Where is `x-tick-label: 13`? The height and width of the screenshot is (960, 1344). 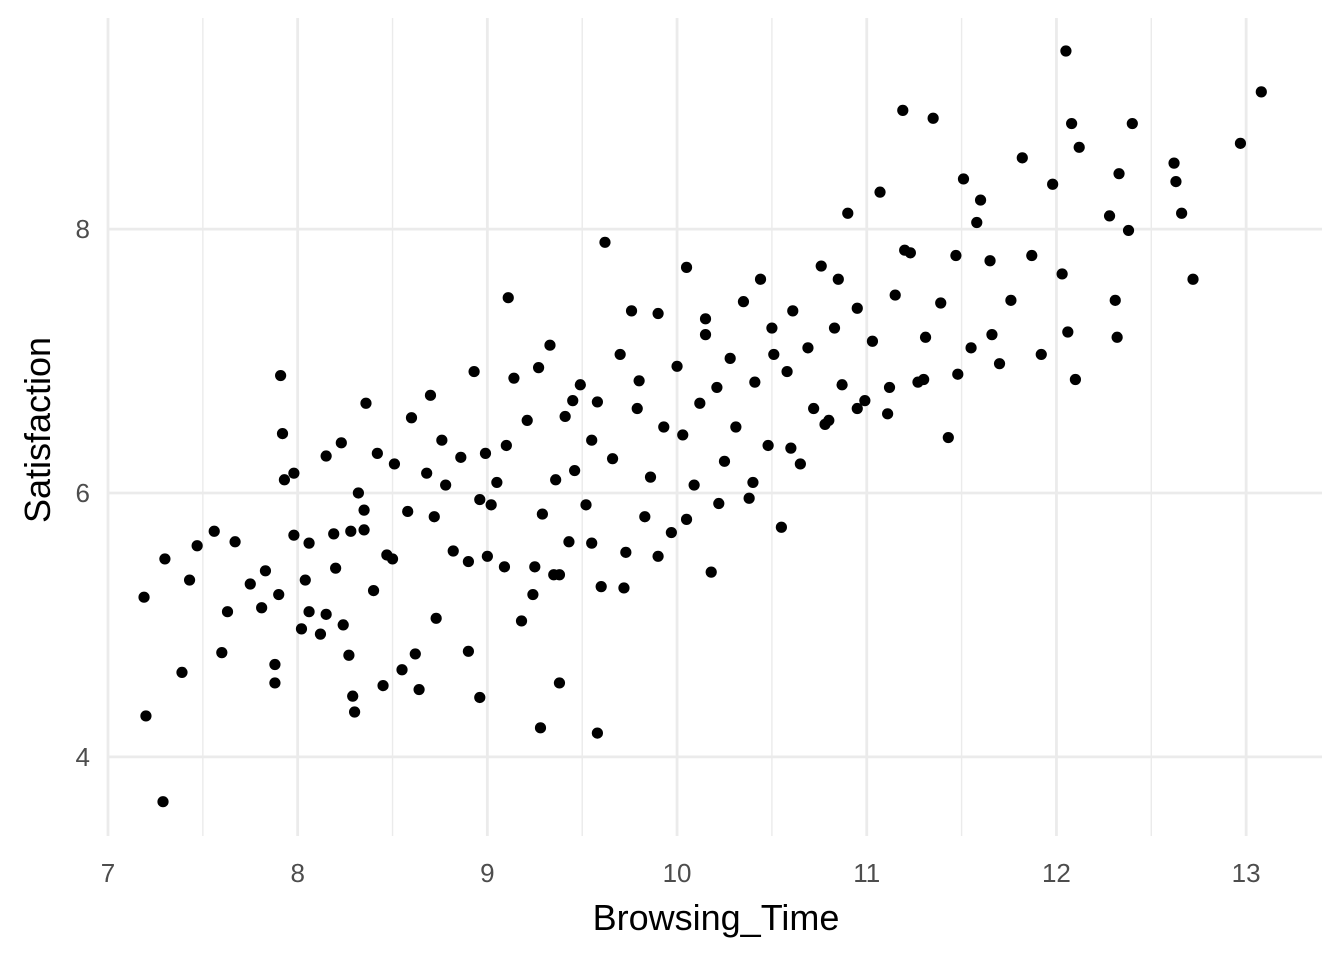 x-tick-label: 13 is located at coordinates (1246, 873).